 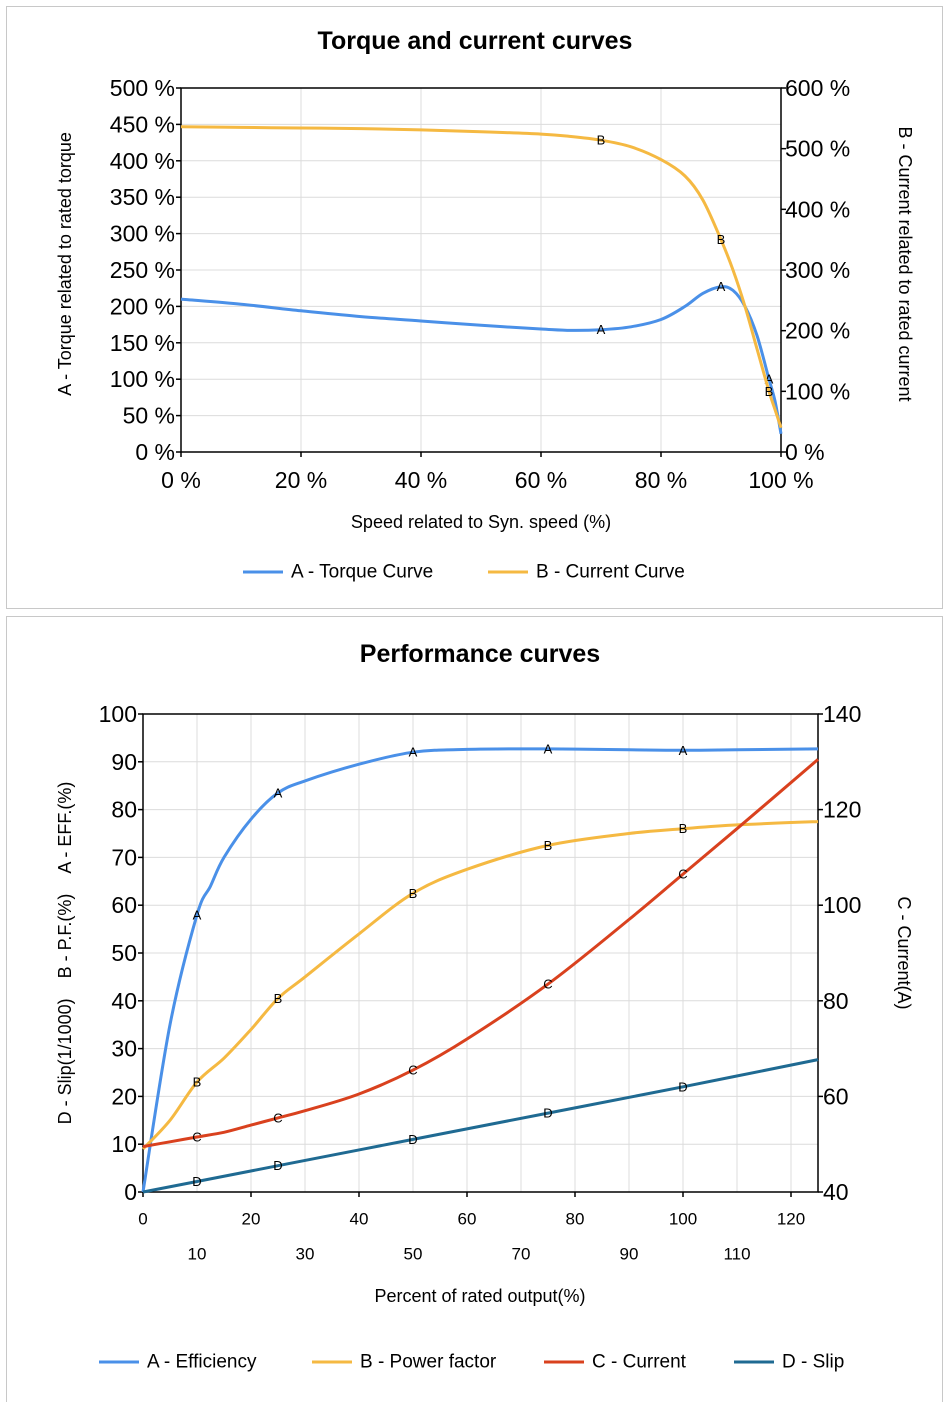 What do you see at coordinates (130, 1192) in the screenshot?
I see `y-left-tick-label: 0` at bounding box center [130, 1192].